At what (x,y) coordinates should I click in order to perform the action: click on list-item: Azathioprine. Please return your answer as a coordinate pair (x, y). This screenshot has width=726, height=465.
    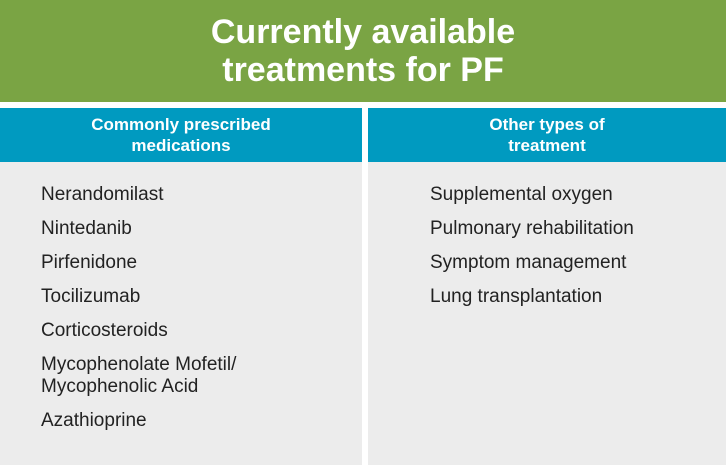
    Looking at the image, I should click on (94, 420).